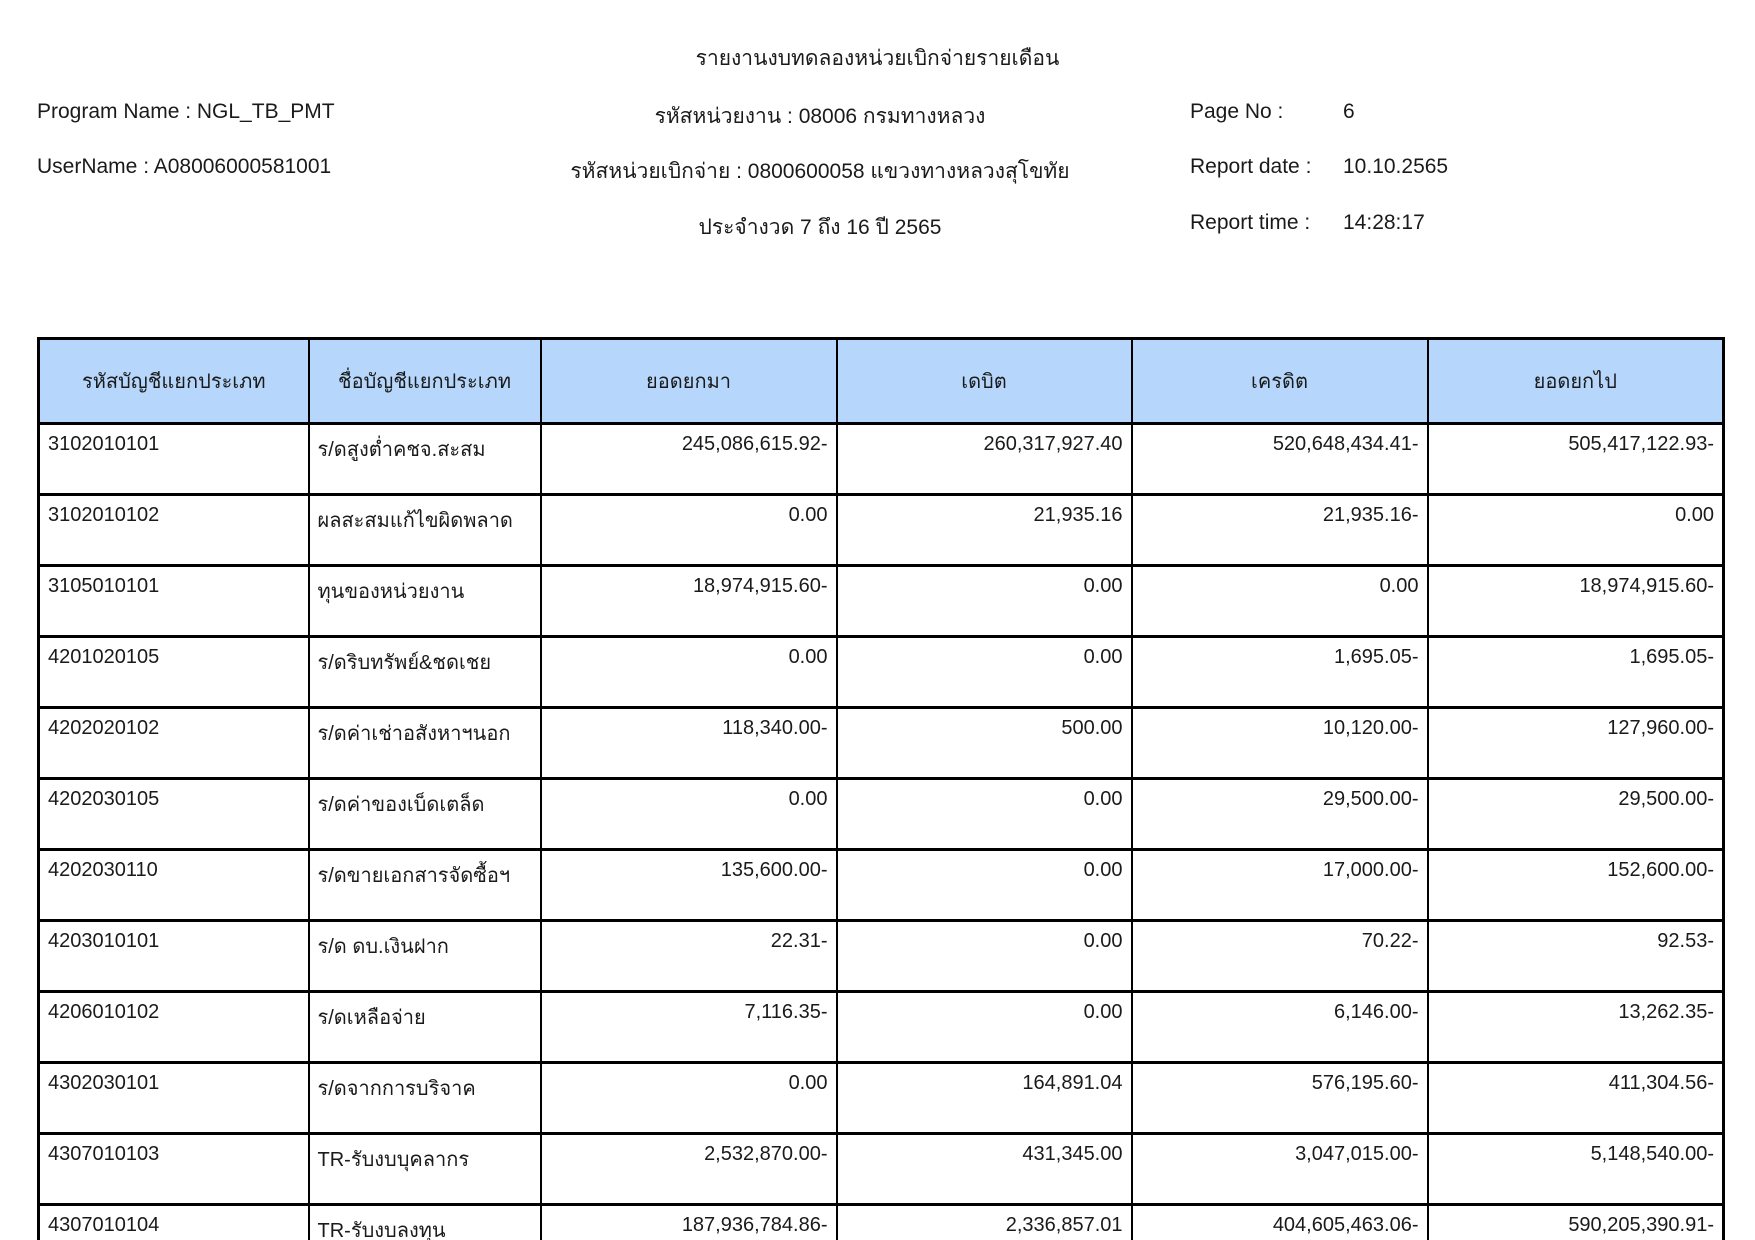 The height and width of the screenshot is (1240, 1755). I want to click on credit-cell: 29,500.00-, so click(1279, 813).